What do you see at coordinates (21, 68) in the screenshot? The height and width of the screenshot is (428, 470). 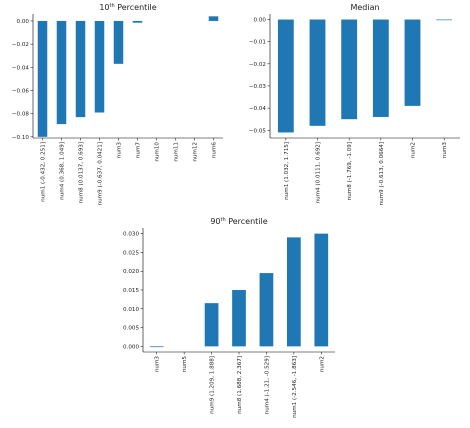 I see `y-tick-label-1-3: −0.04` at bounding box center [21, 68].